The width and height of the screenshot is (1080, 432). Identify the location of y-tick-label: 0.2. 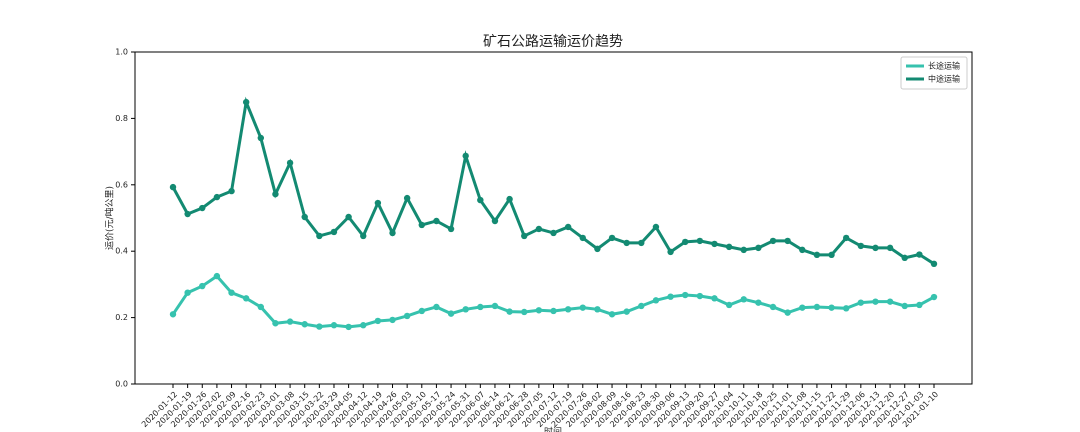
(121, 317).